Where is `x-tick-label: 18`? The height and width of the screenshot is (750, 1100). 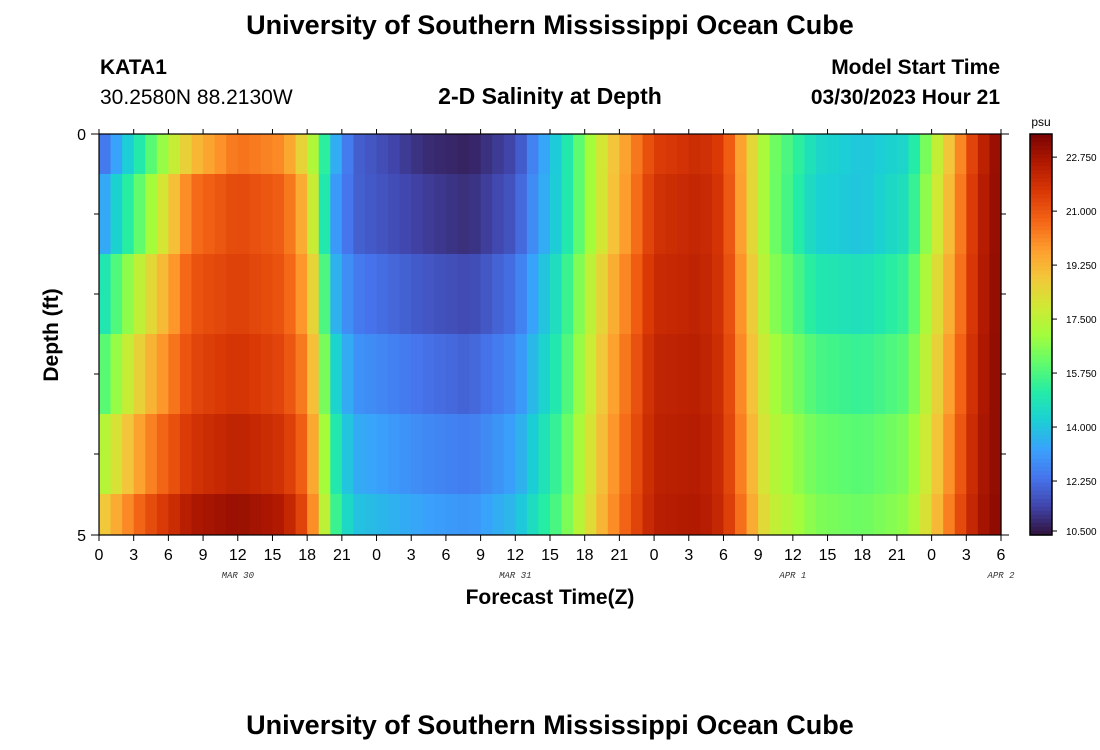 x-tick-label: 18 is located at coordinates (585, 555).